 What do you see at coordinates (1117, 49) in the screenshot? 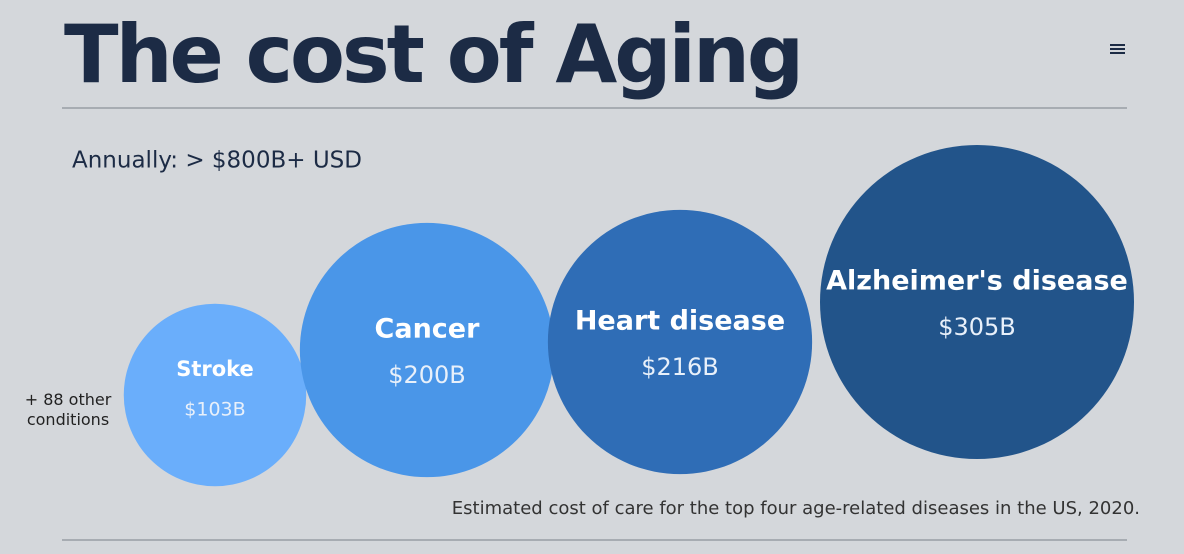
I see `menu-icon` at bounding box center [1117, 49].